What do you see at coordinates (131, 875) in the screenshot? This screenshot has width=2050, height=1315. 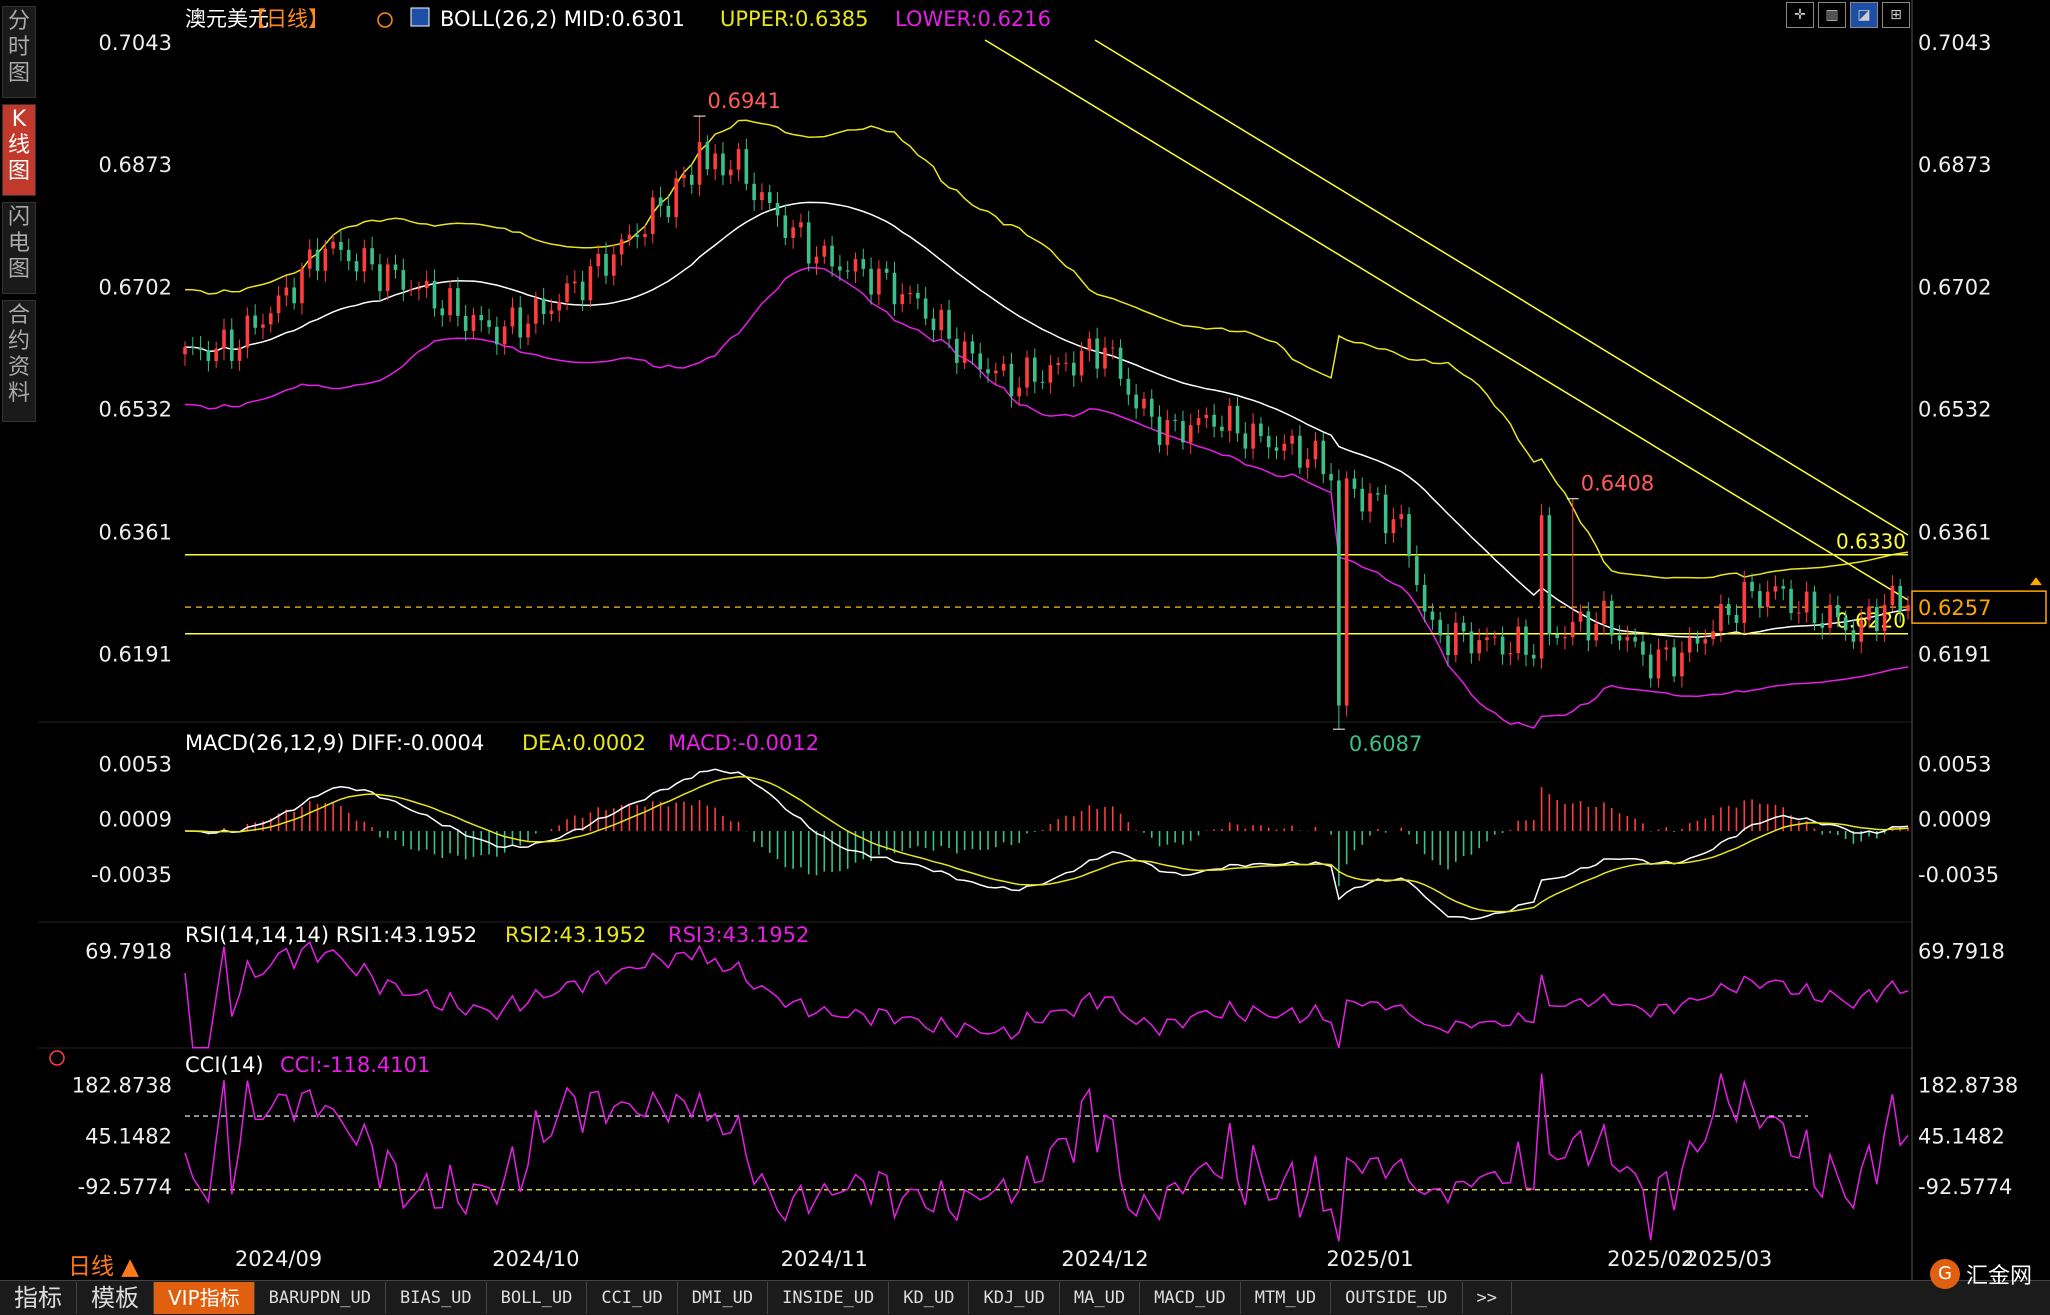 I see `macd-tick-left-2: -0.0035` at bounding box center [131, 875].